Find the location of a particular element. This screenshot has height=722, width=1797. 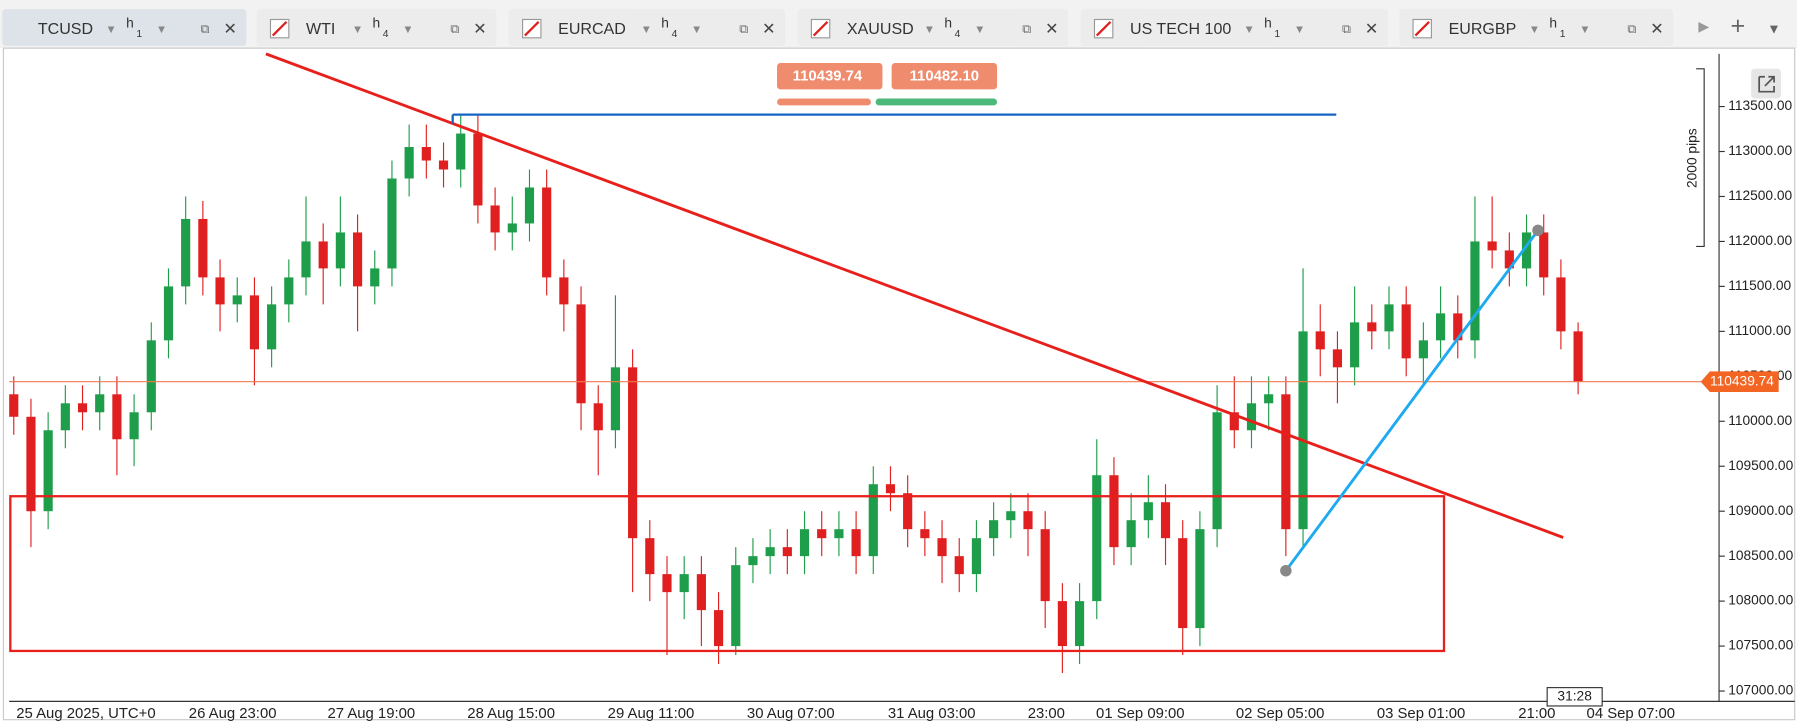

tab: TCUSD h1 ▼ ▼ ⧉ ✕ is located at coordinates (124, 27).